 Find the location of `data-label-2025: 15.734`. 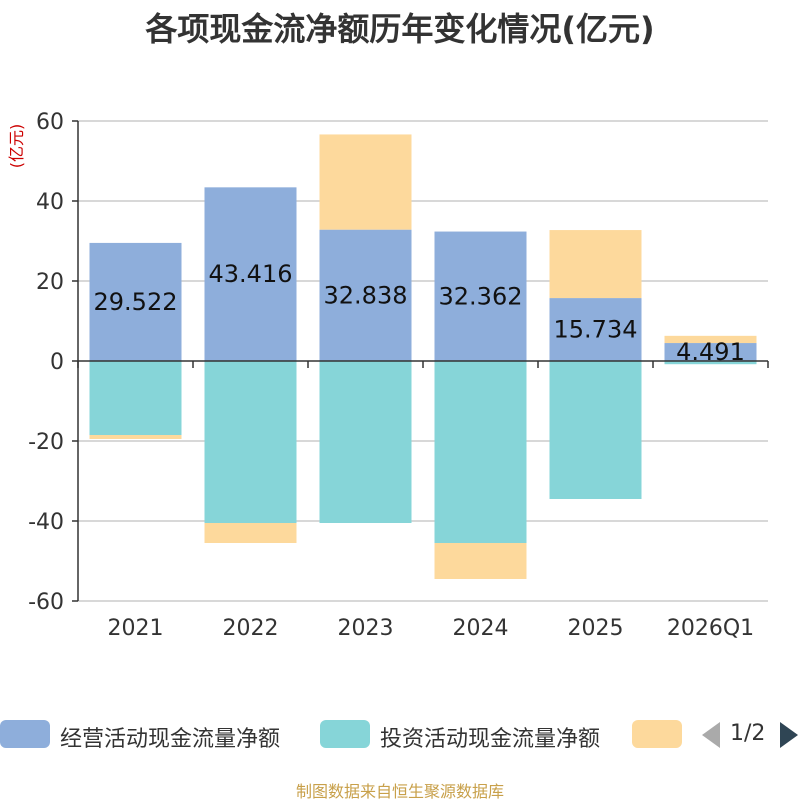

data-label-2025: 15.734 is located at coordinates (596, 330).